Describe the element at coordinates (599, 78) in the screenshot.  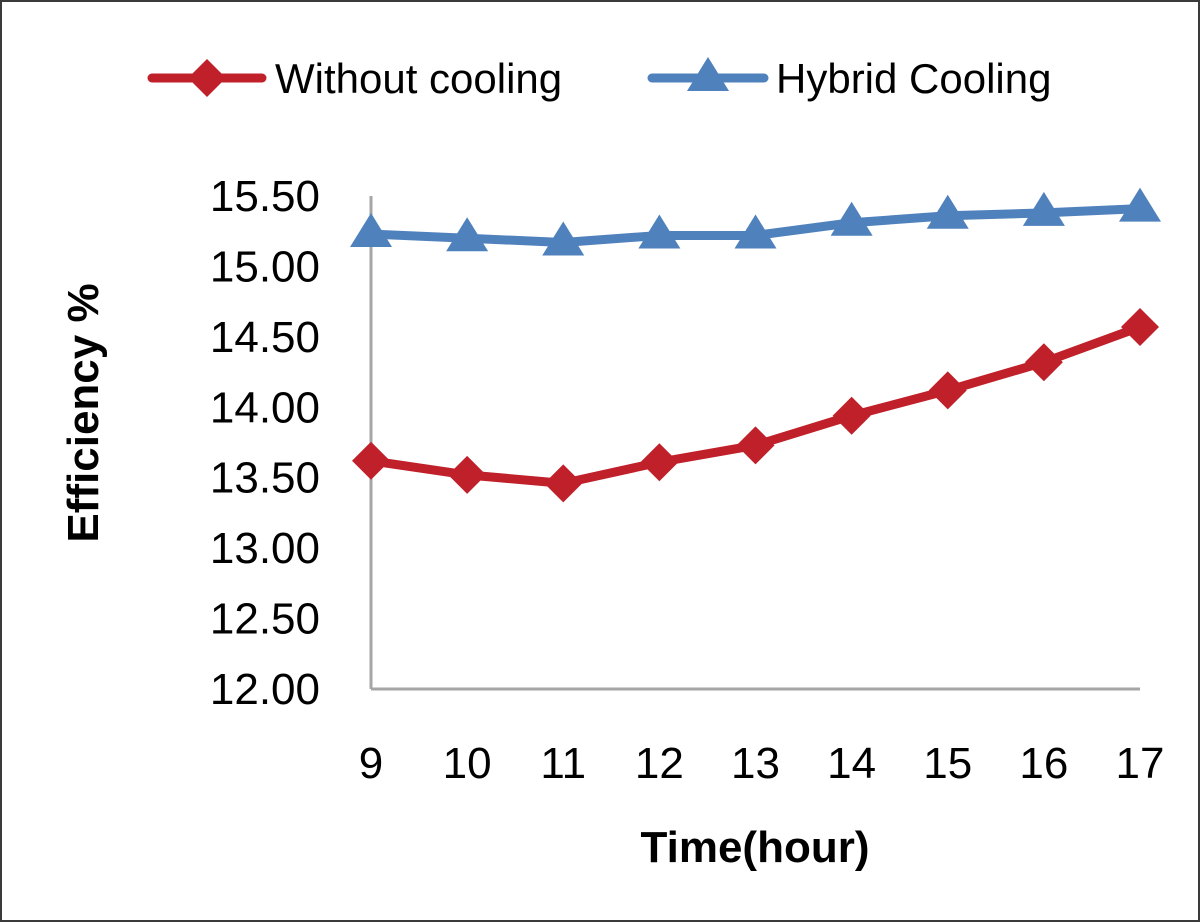
I see `legend: Without cooling Hybrid Cooling` at that location.